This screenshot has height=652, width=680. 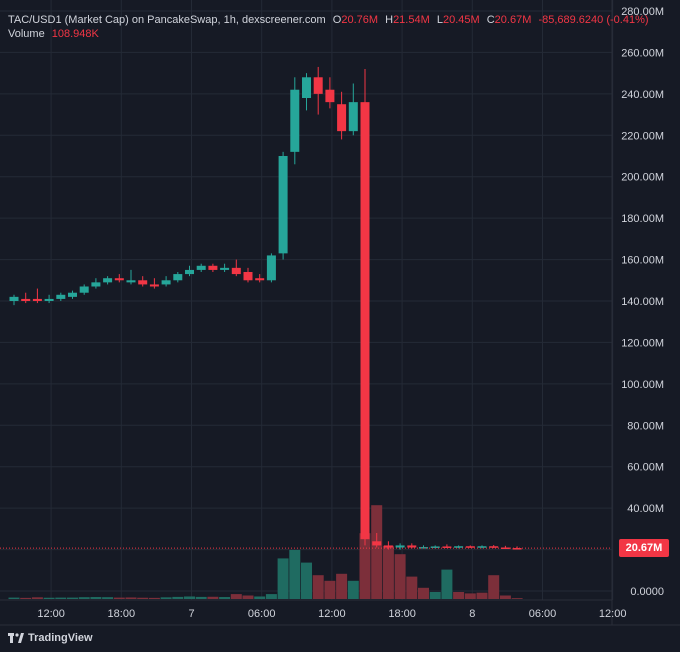 What do you see at coordinates (461, 20) in the screenshot?
I see `low-value: 20.45M` at bounding box center [461, 20].